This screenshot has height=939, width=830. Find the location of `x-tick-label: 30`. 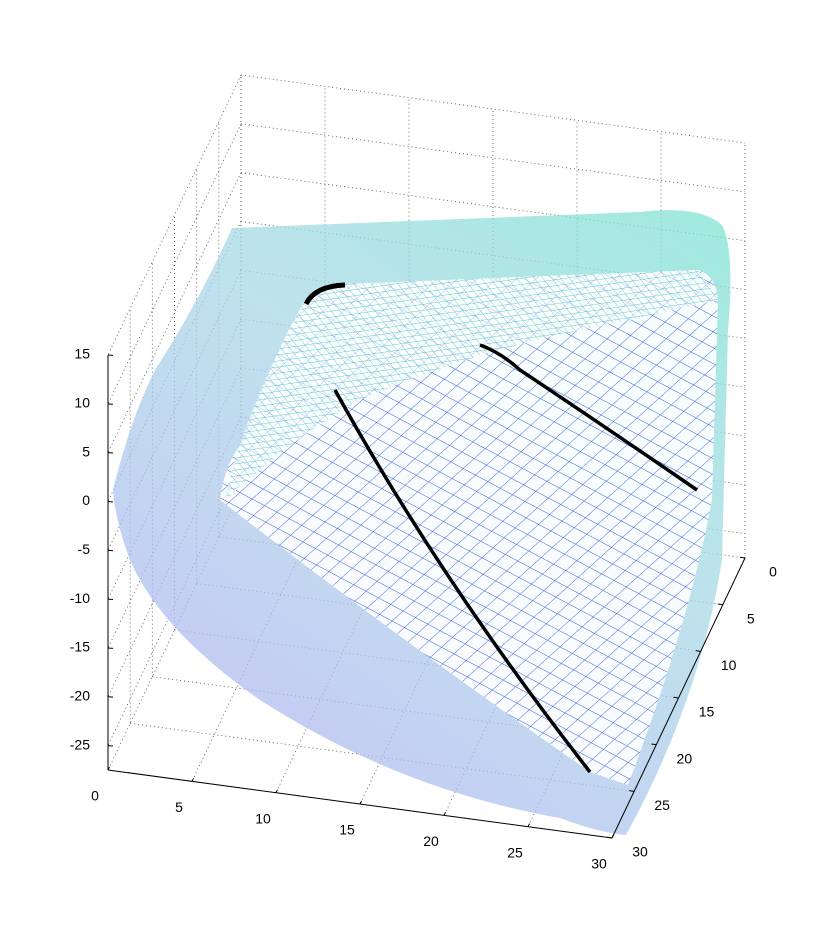

x-tick-label: 30 is located at coordinates (599, 864).